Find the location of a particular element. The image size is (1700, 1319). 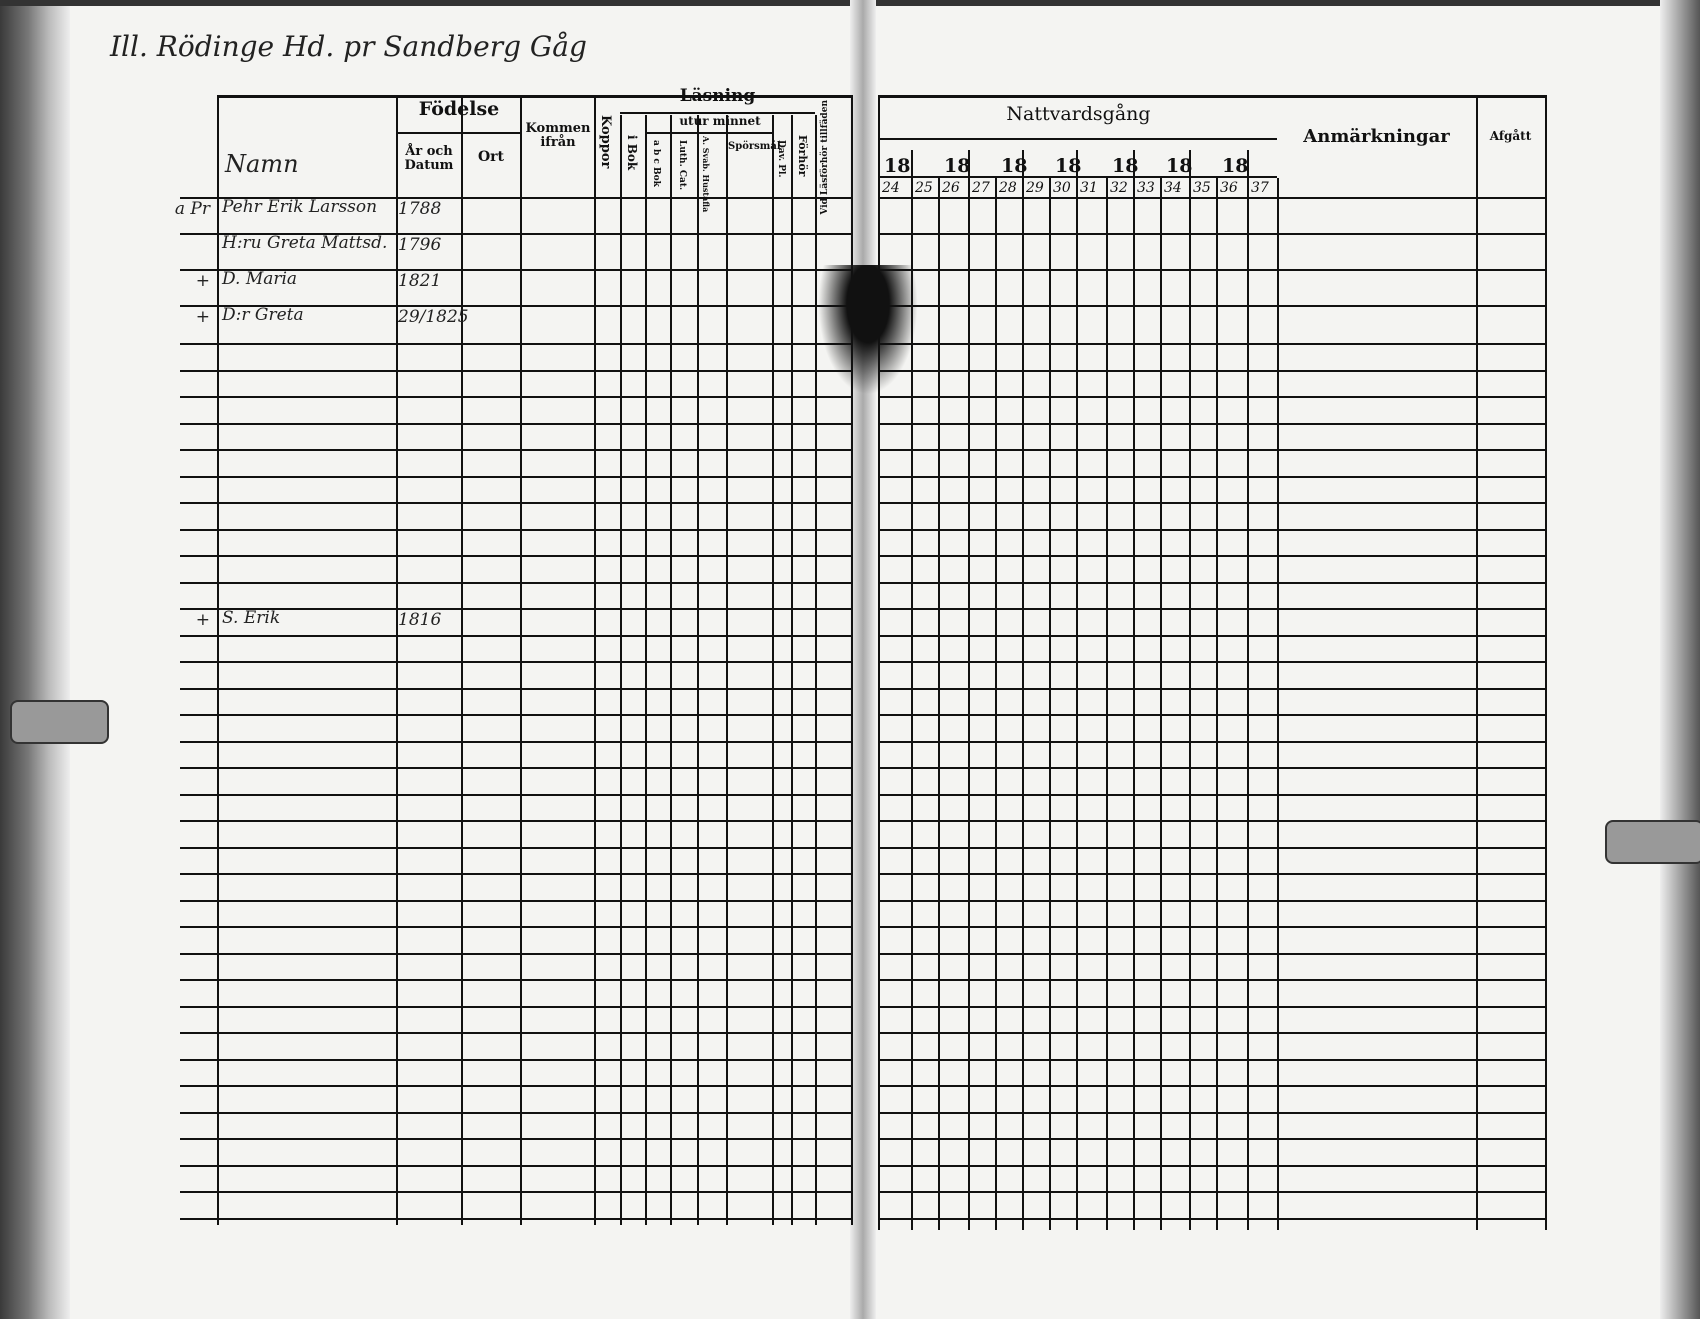

page-edge is located at coordinates (1680, 659).